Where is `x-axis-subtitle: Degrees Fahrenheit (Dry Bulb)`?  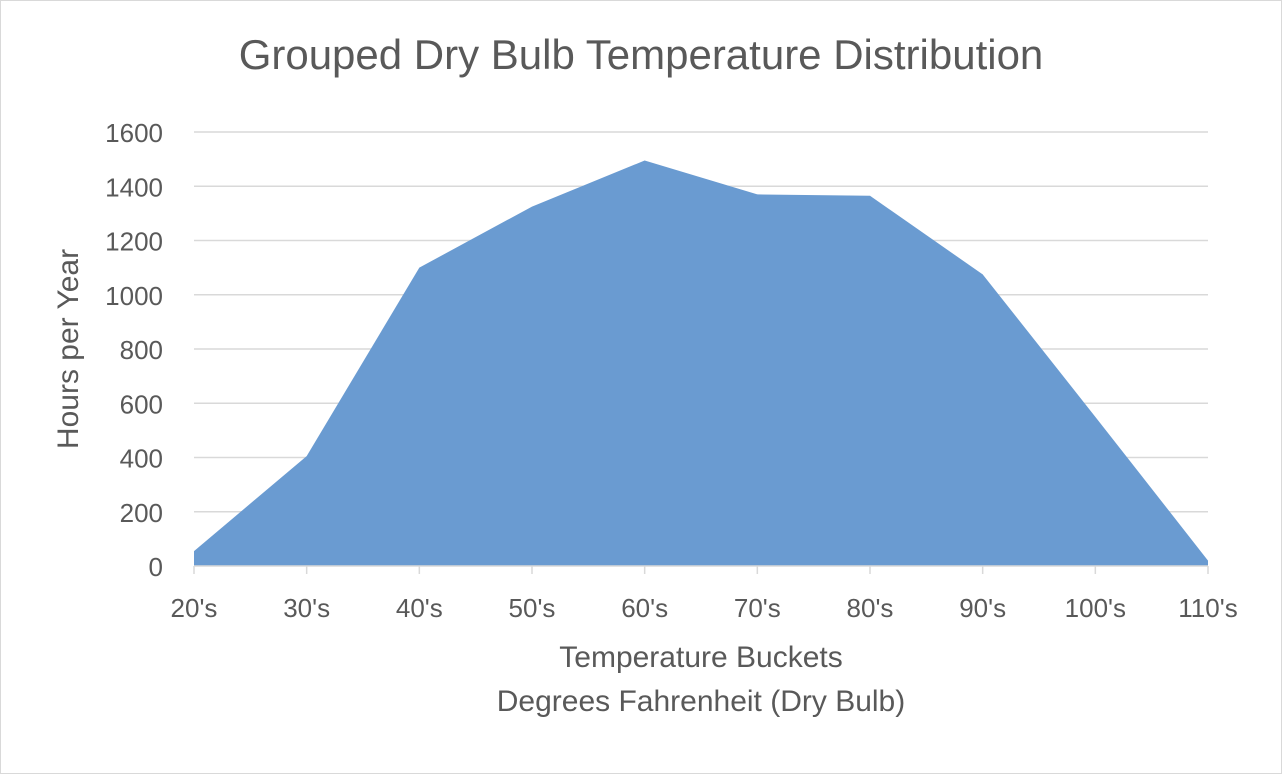
x-axis-subtitle: Degrees Fahrenheit (Dry Bulb) is located at coordinates (701, 701).